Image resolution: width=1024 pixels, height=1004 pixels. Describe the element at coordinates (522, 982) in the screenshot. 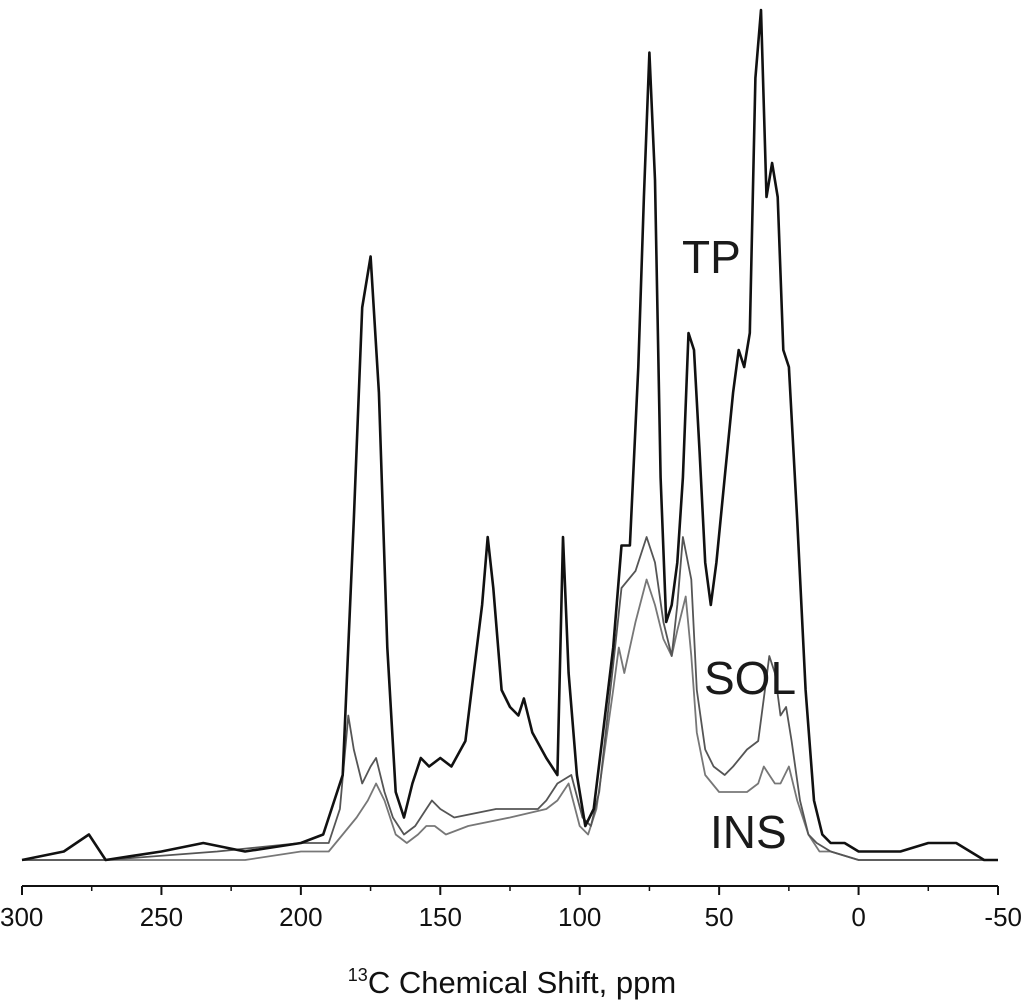

I see `x-axis-label-text: C Chemical Shift, ppm` at that location.